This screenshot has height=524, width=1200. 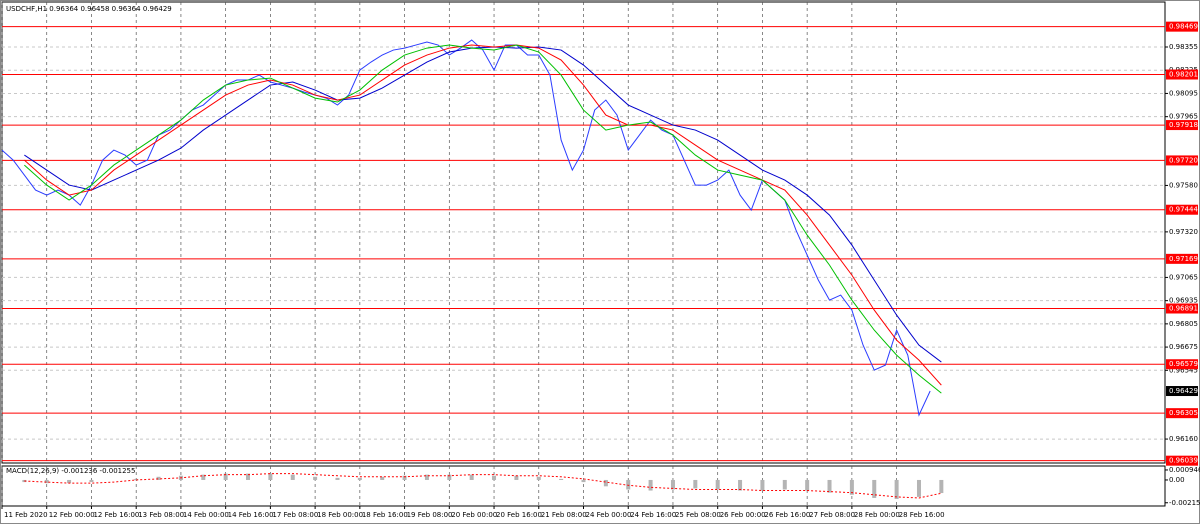 I want to click on x-tick-label: 12 Feb 00:00, so click(x=72, y=515).